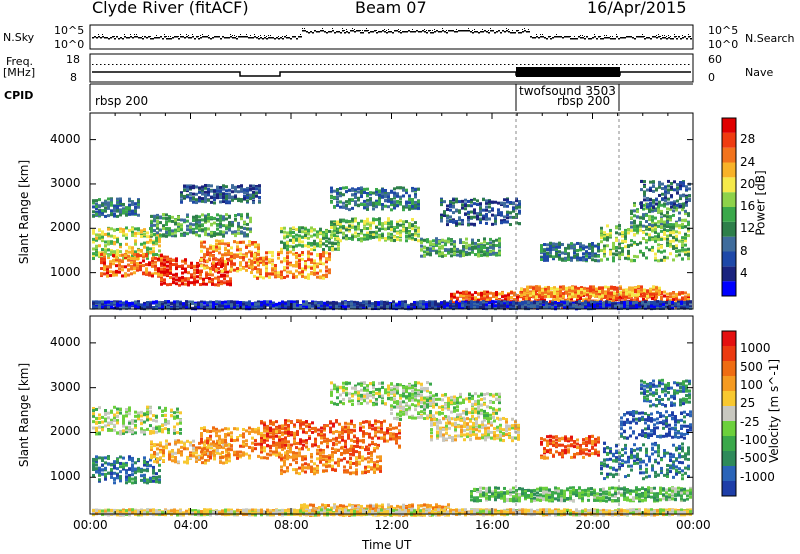 Image resolution: width=800 pixels, height=554 pixels. What do you see at coordinates (69, 30) in the screenshot?
I see `nsky-tick-top: 10^5` at bounding box center [69, 30].